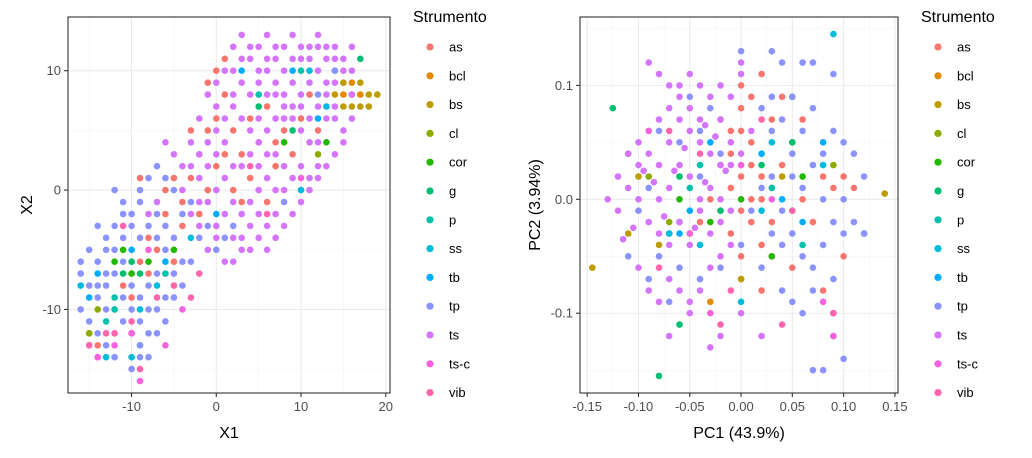 Image resolution: width=1032 pixels, height=458 pixels. I want to click on left-legend-items: as bcl bs cl cor gp ss tb tp ts ts-c vib, so click(448, 220).